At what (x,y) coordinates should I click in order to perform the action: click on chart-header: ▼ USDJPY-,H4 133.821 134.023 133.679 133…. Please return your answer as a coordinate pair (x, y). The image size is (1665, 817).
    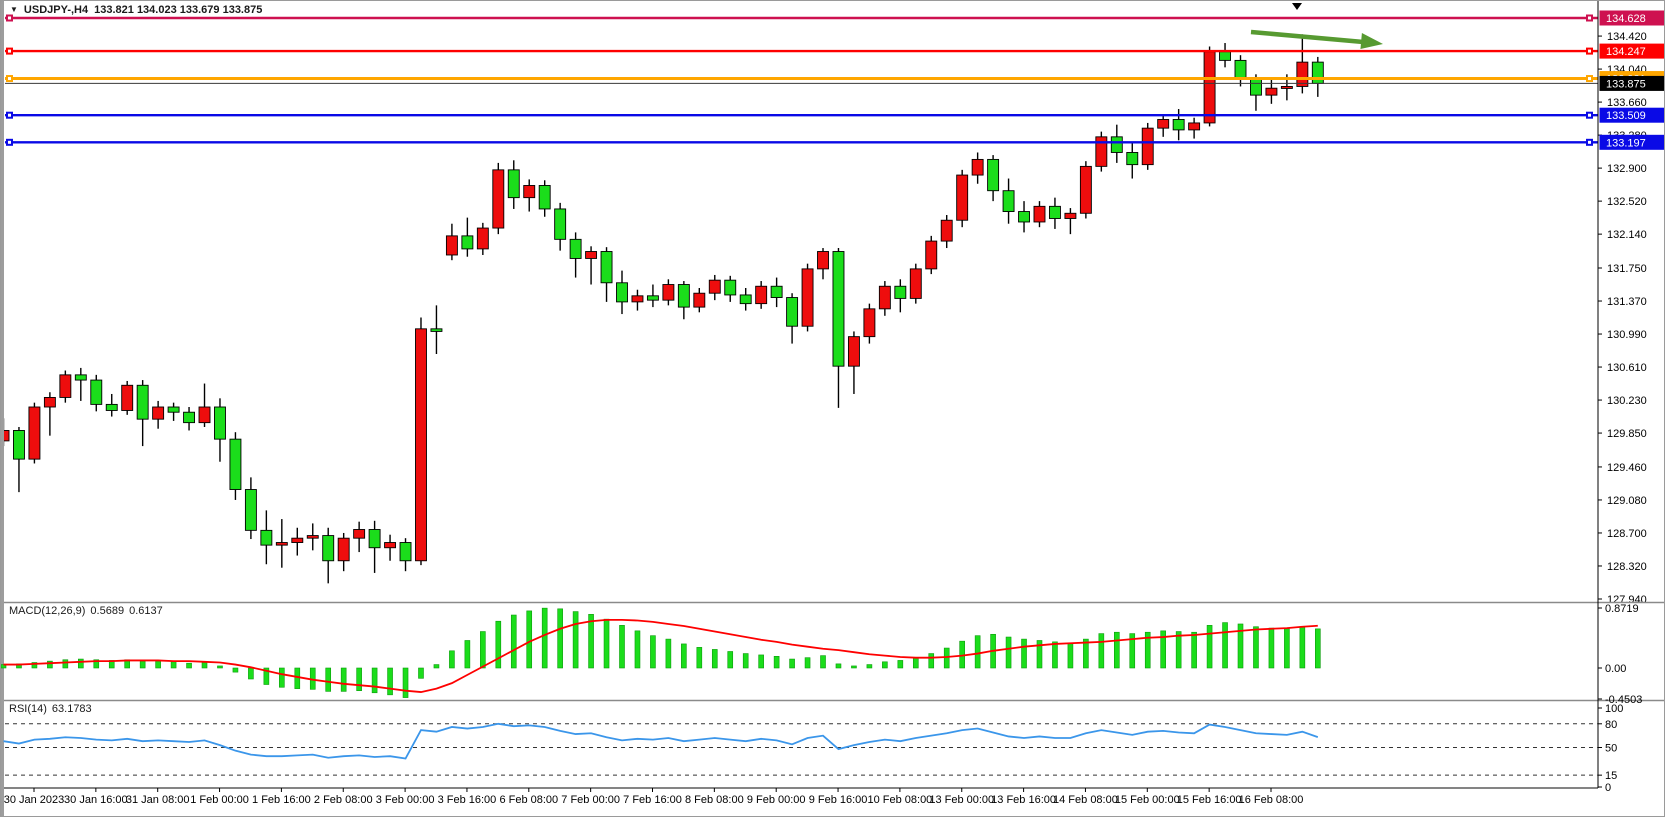
    Looking at the image, I should click on (136, 10).